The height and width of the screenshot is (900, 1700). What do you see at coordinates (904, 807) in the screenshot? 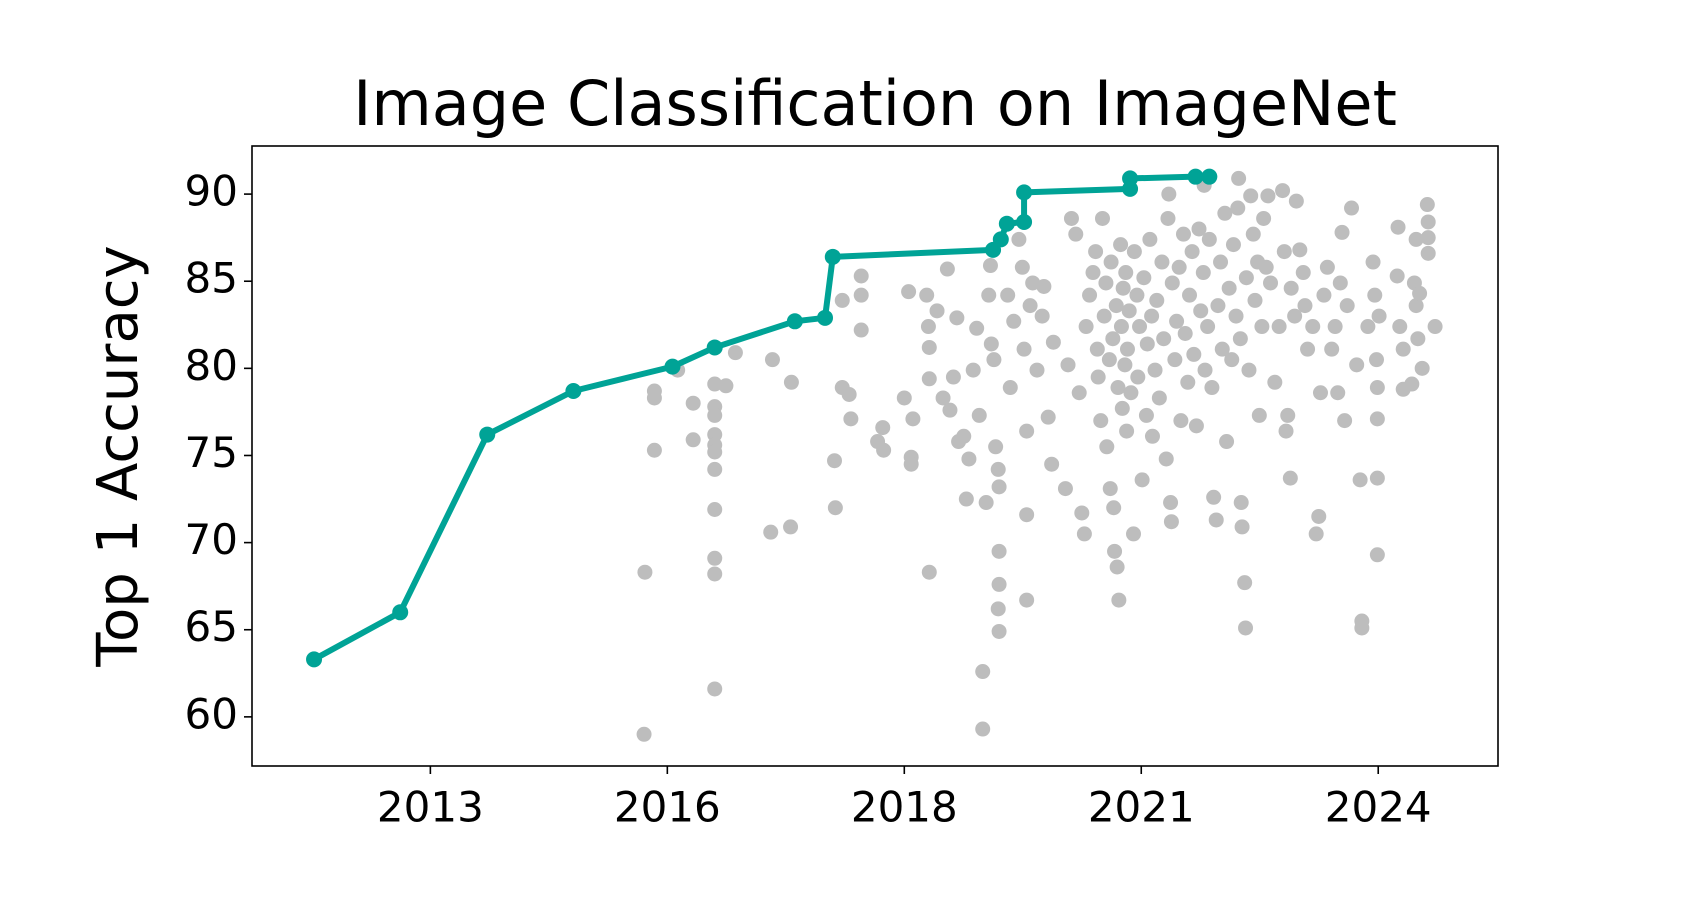
I see `x-tick-label: 2018` at bounding box center [904, 807].